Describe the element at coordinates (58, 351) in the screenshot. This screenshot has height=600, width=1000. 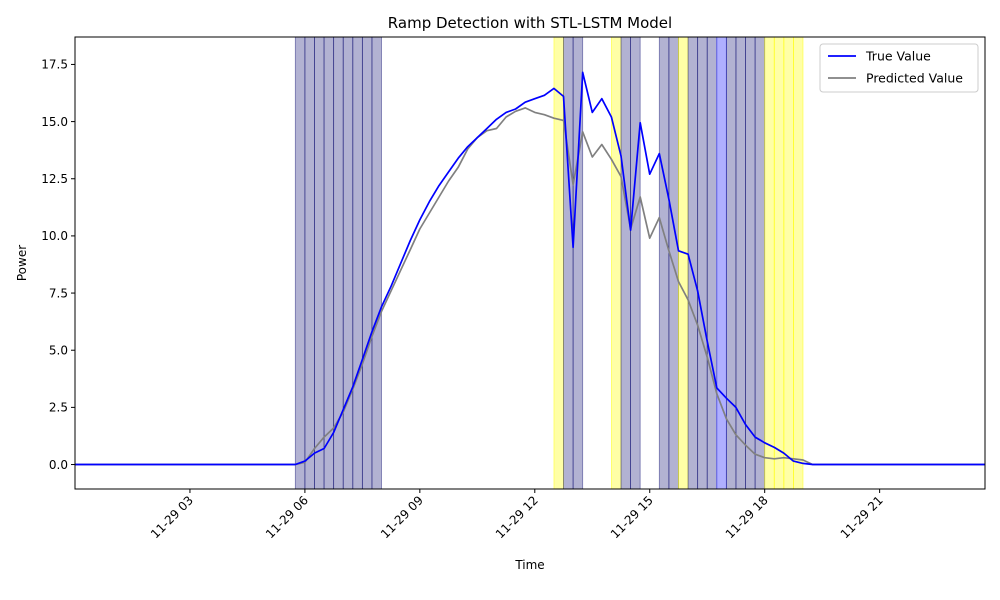
I see `y-tick-label: 5.0` at that location.